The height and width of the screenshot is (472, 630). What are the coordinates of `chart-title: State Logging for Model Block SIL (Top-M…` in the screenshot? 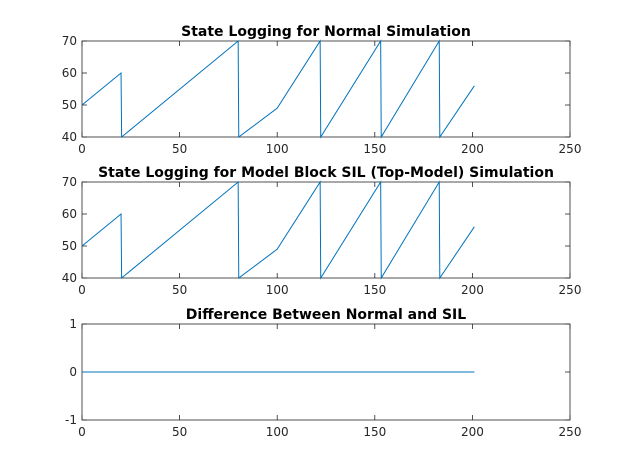 It's located at (326, 173).